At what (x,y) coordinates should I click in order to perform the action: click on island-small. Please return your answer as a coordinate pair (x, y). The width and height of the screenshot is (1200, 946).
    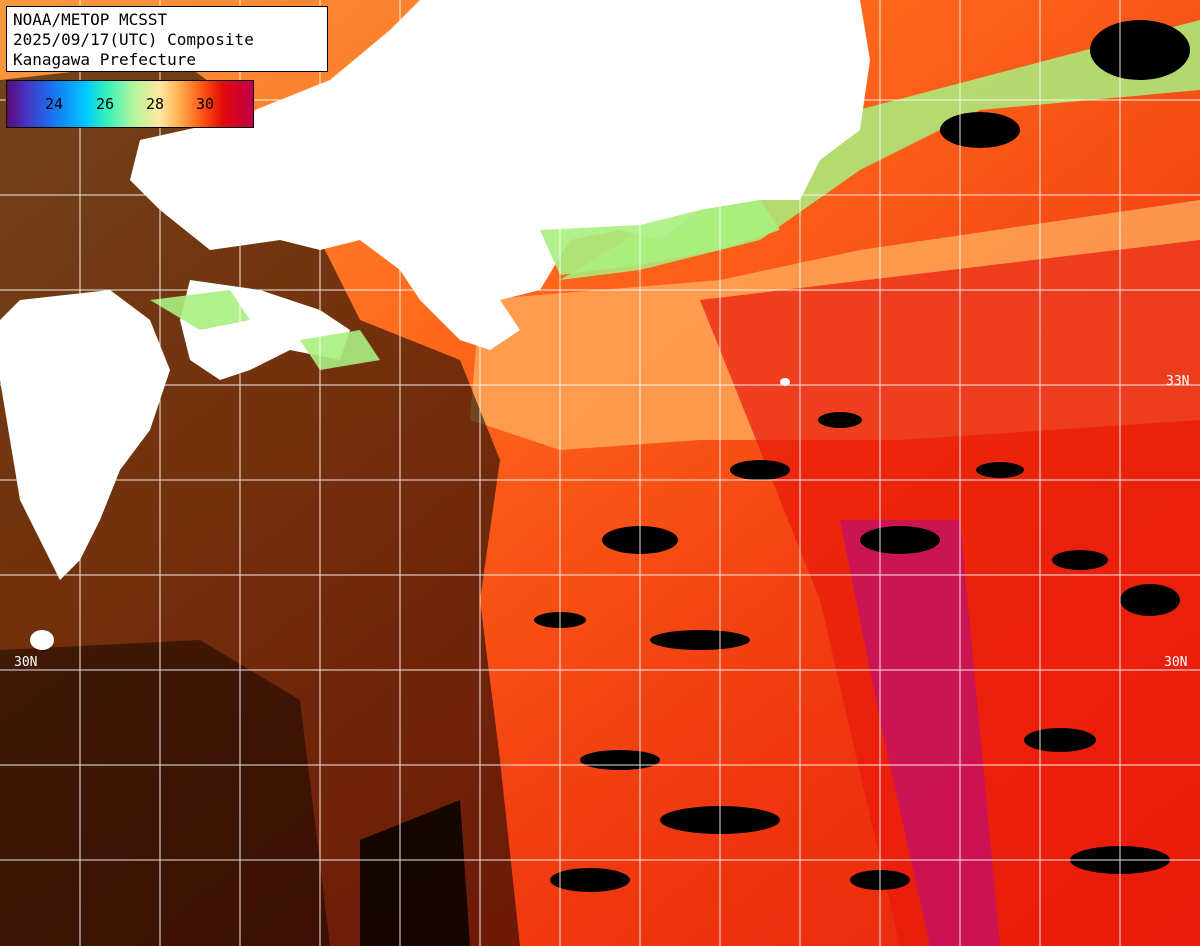
    Looking at the image, I should click on (785, 382).